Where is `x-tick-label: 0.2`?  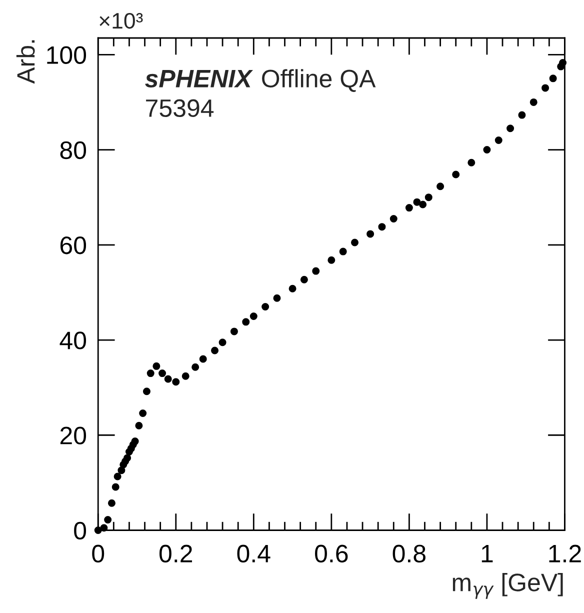
x-tick-label: 0.2 is located at coordinates (175, 553).